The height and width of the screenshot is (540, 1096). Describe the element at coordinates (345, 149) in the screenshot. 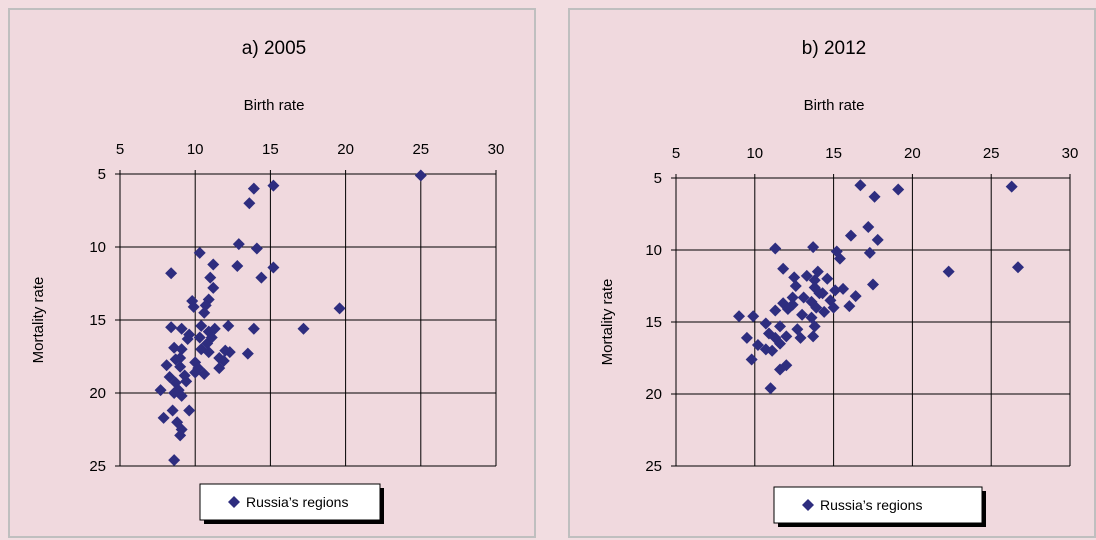

I see `x-tick-label: 20` at that location.